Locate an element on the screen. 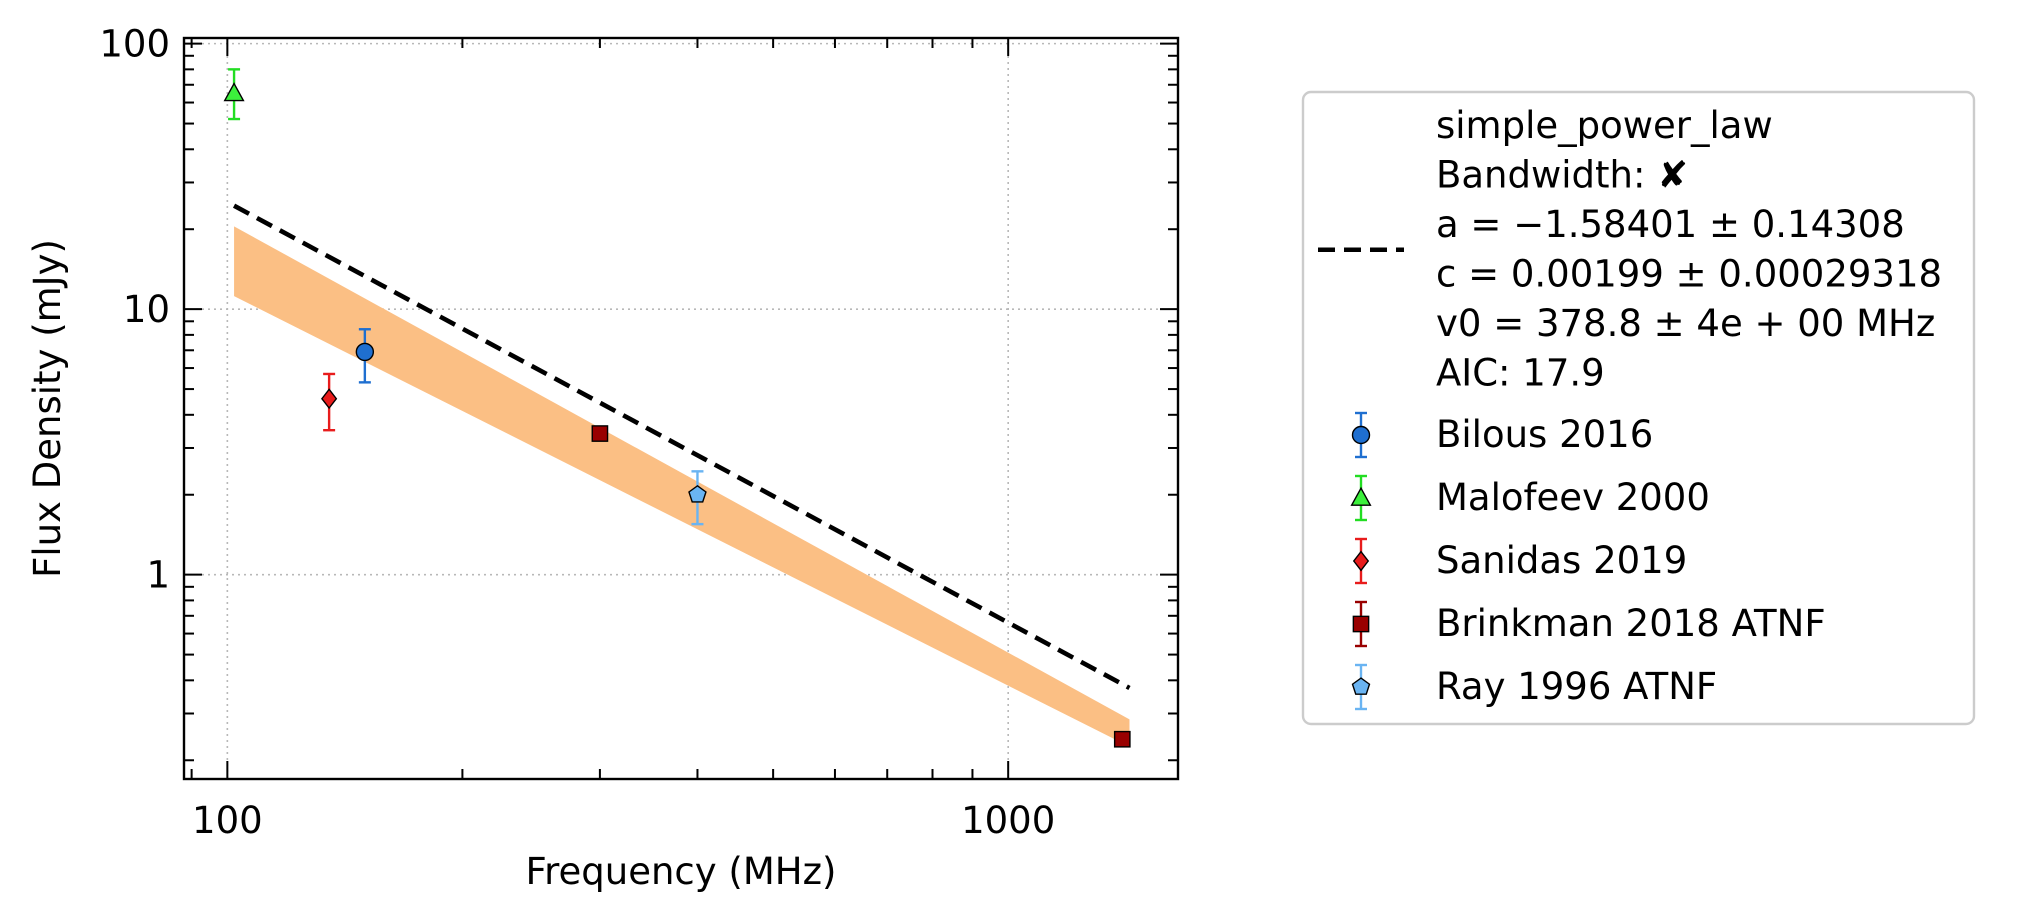 The height and width of the screenshot is (921, 2032). y-tick-label-1: 10 is located at coordinates (146, 309).